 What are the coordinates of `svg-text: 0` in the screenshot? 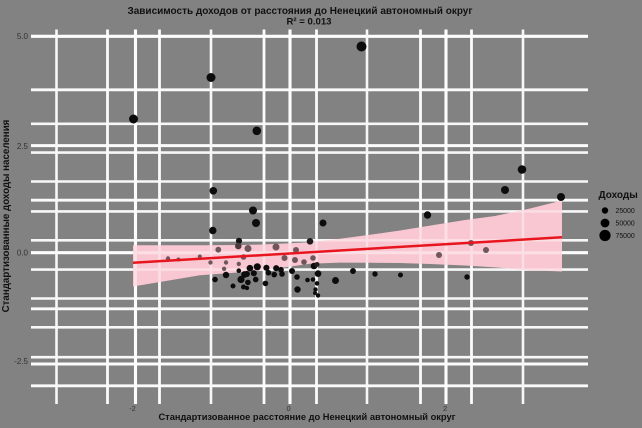 It's located at (288, 408).